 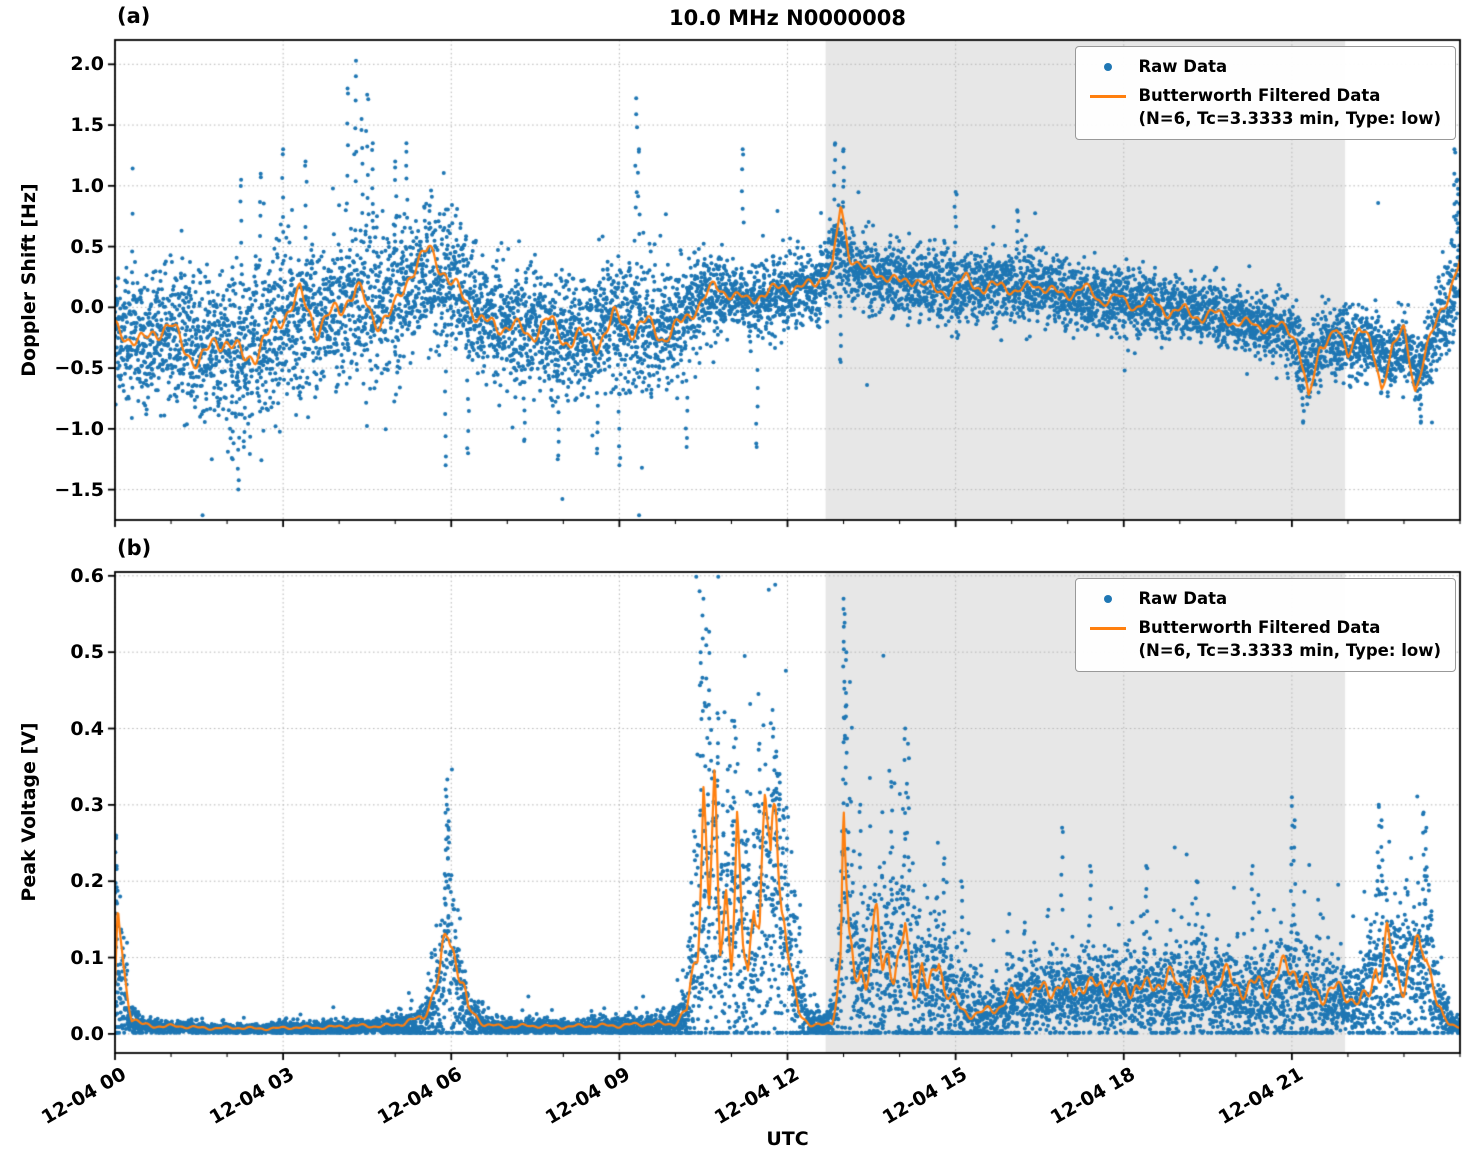 I want to click on panel-b-tag: (b), so click(x=134, y=548).